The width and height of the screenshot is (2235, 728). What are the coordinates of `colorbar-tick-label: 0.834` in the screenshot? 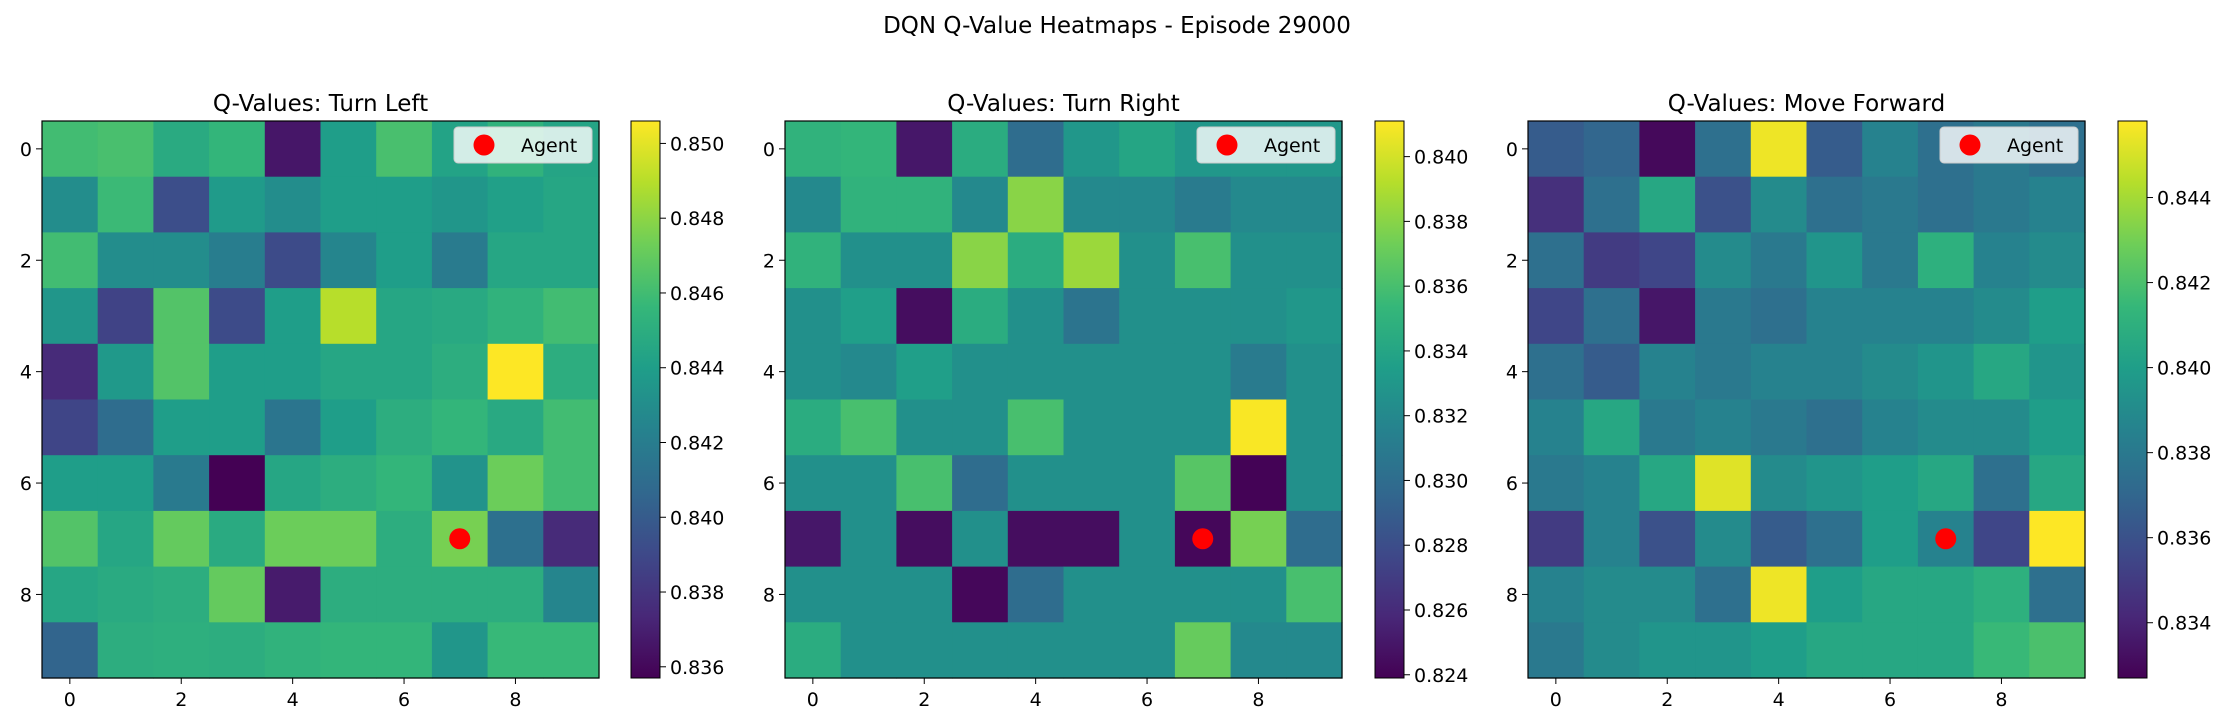 It's located at (2184, 624).